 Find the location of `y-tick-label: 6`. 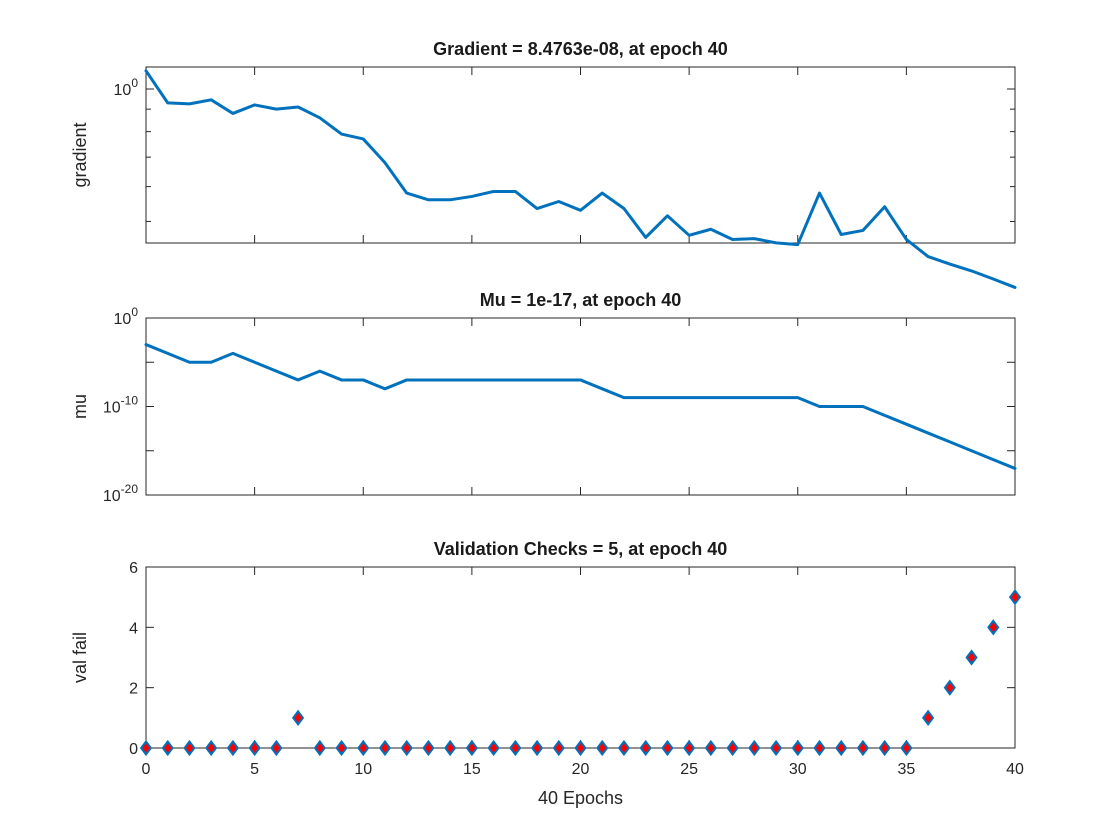

y-tick-label: 6 is located at coordinates (133, 568).